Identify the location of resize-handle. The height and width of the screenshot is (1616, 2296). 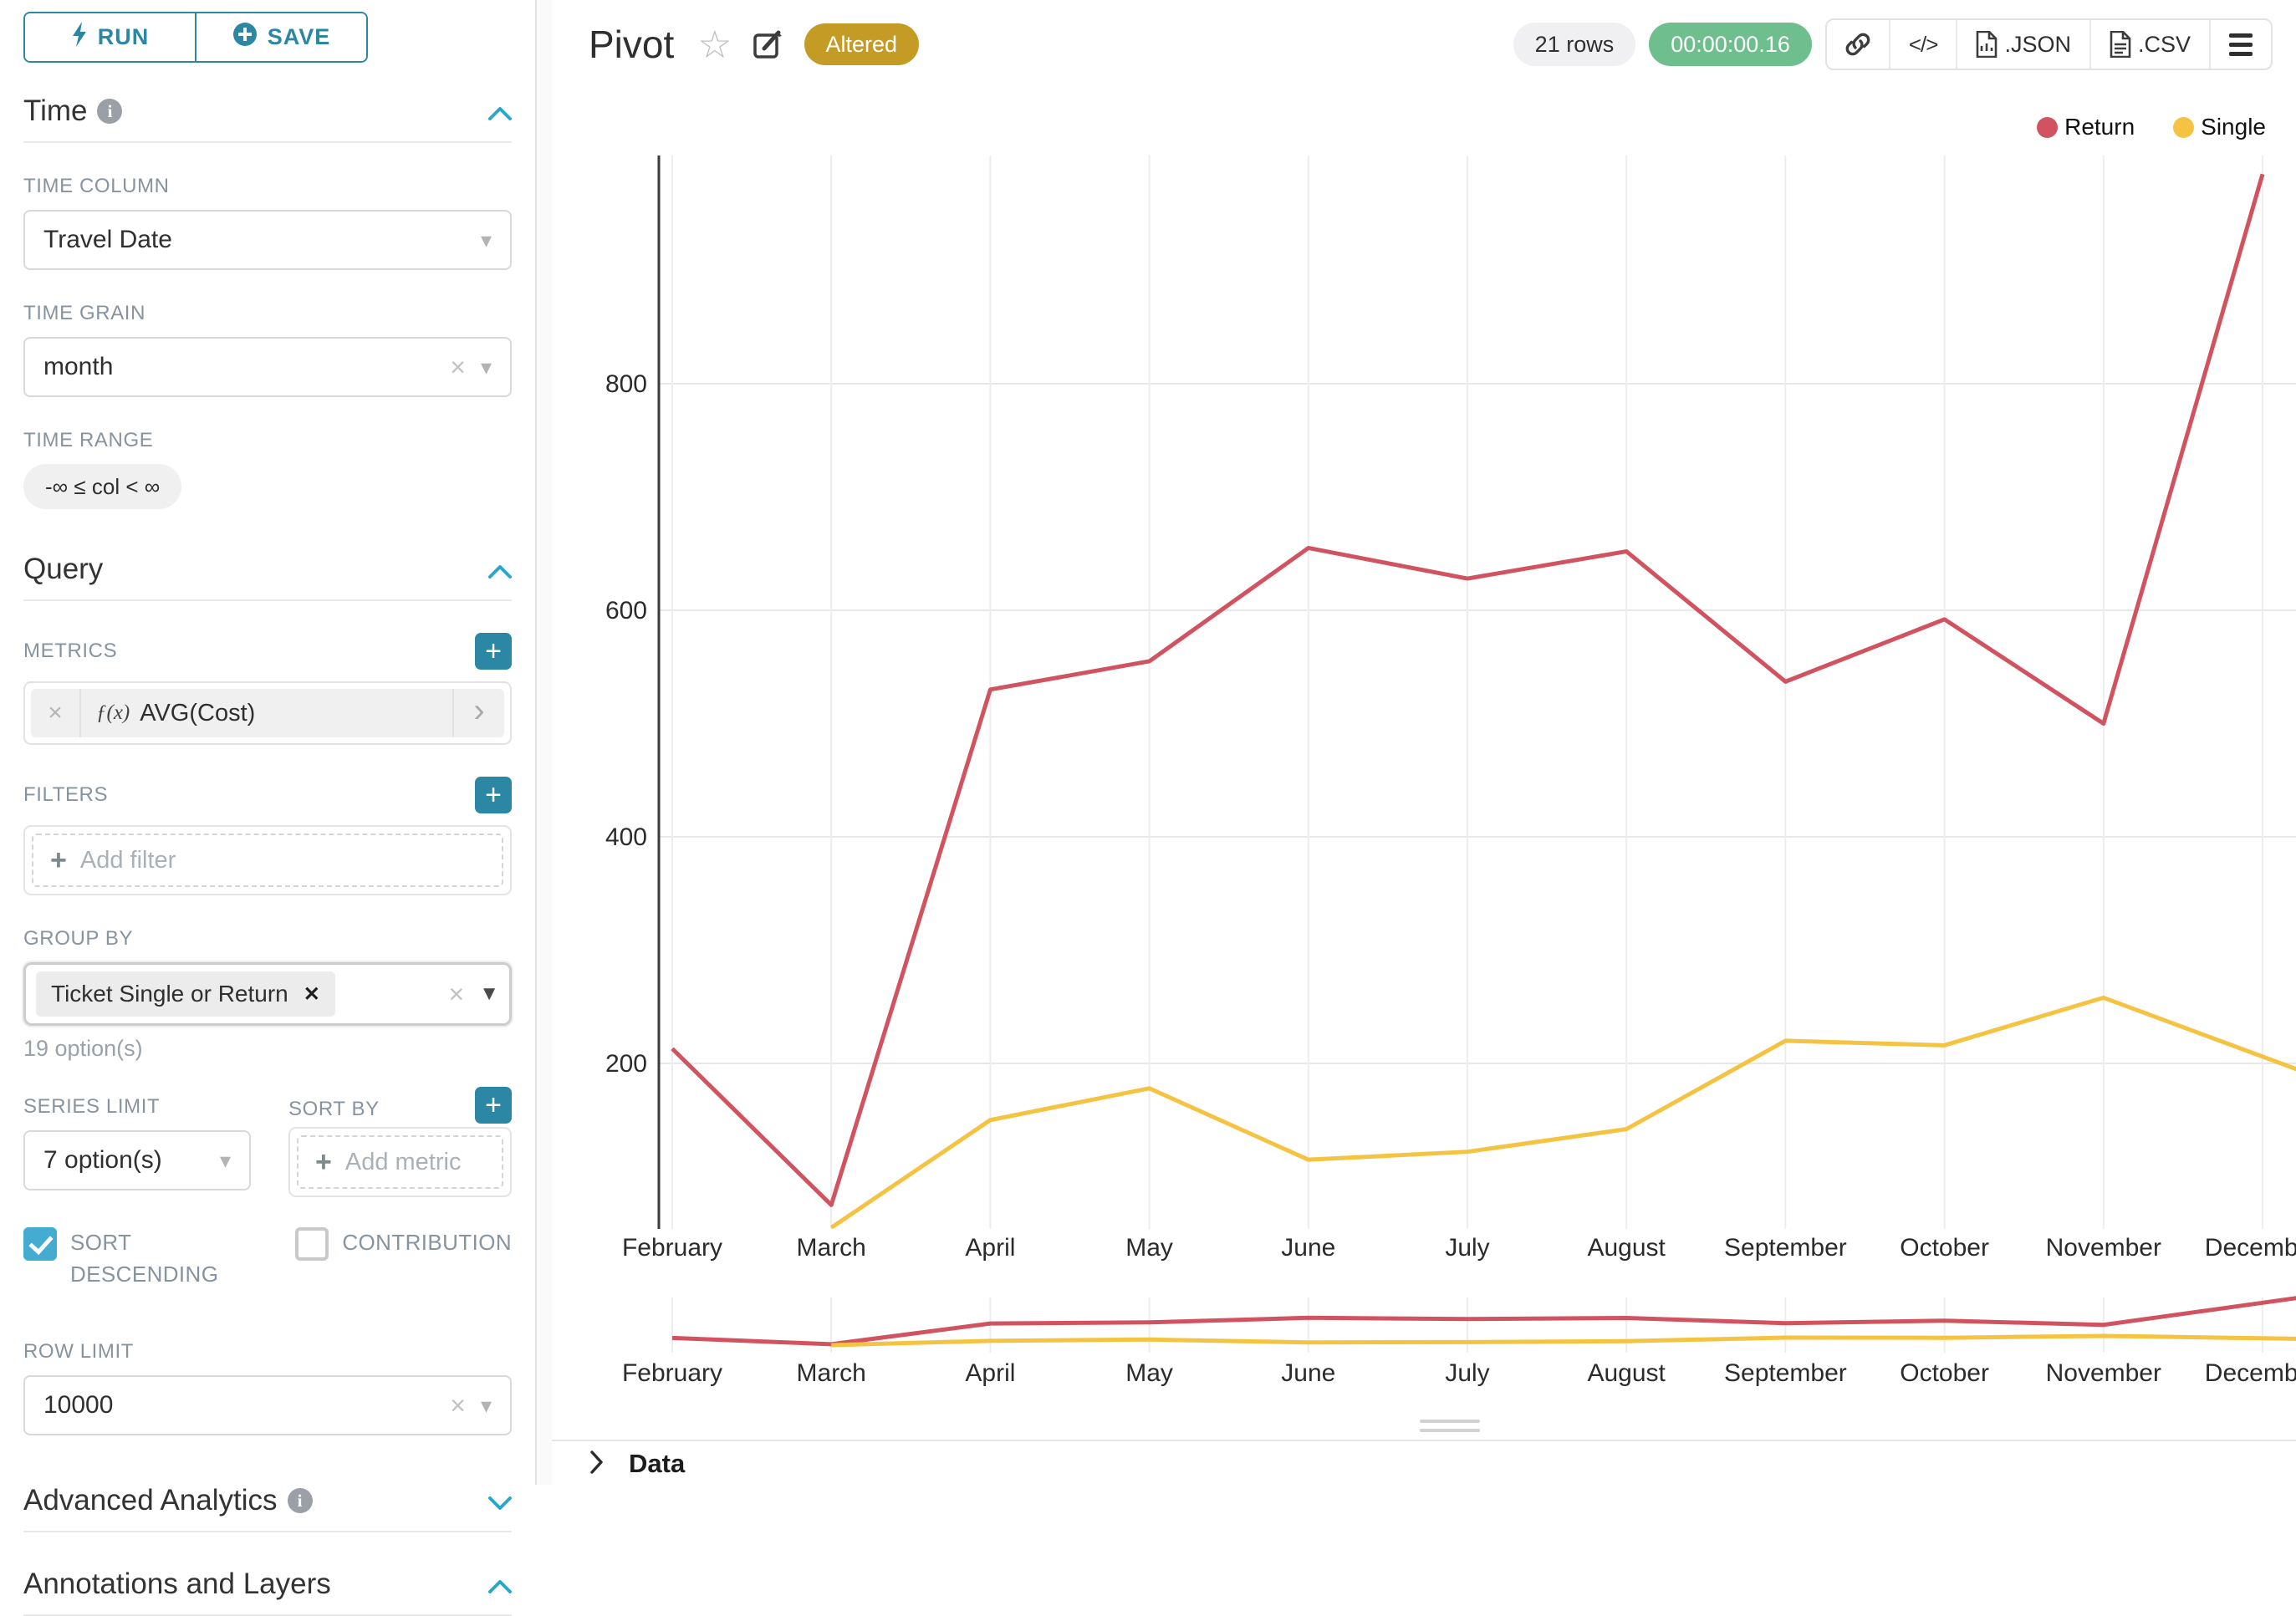
(1450, 1426).